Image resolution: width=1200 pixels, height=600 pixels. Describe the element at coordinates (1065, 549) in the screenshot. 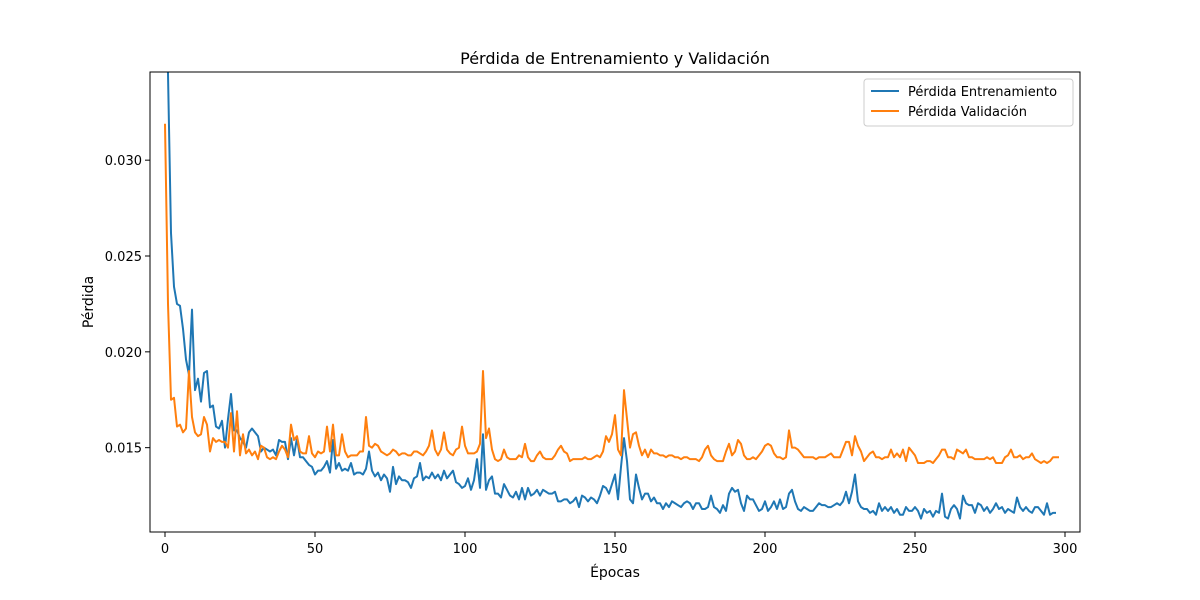

I see `x-tick-label: 300` at that location.